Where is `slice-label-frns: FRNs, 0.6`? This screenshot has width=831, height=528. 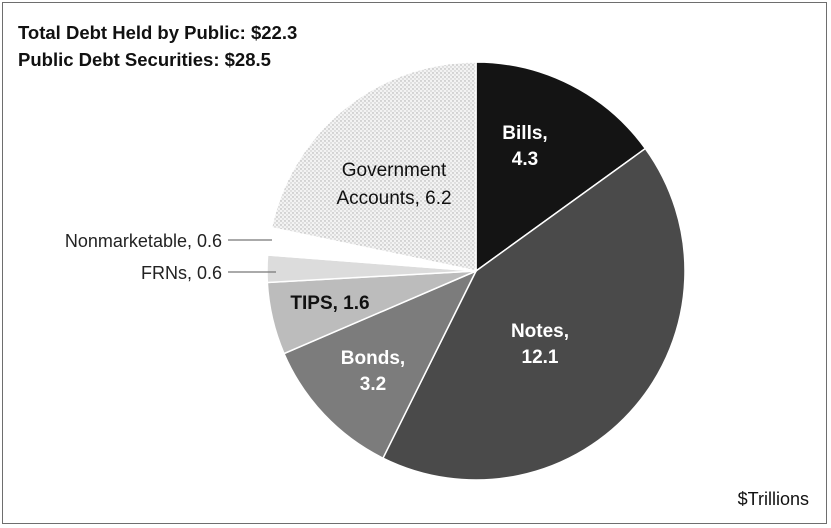
slice-label-frns: FRNs, 0.6 is located at coordinates (181, 273).